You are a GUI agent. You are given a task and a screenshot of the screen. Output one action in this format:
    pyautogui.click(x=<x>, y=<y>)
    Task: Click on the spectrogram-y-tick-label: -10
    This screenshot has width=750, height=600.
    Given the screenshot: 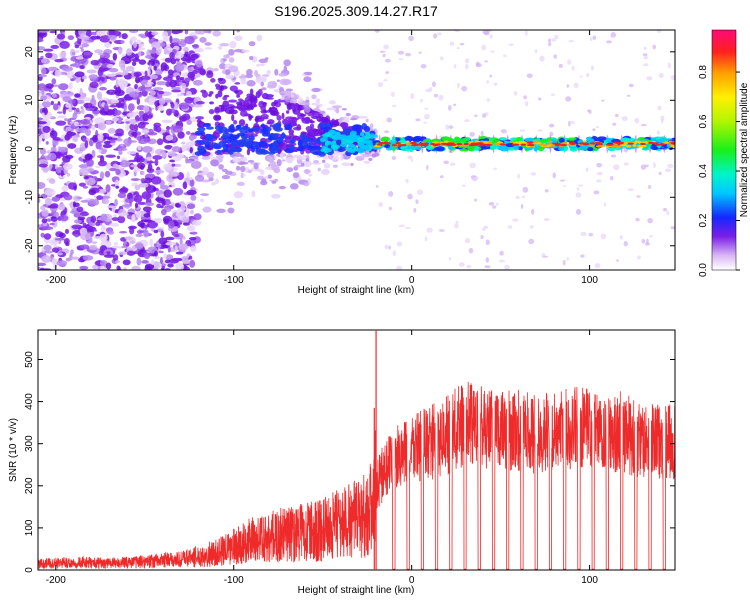 What is the action you would take?
    pyautogui.click(x=29, y=197)
    